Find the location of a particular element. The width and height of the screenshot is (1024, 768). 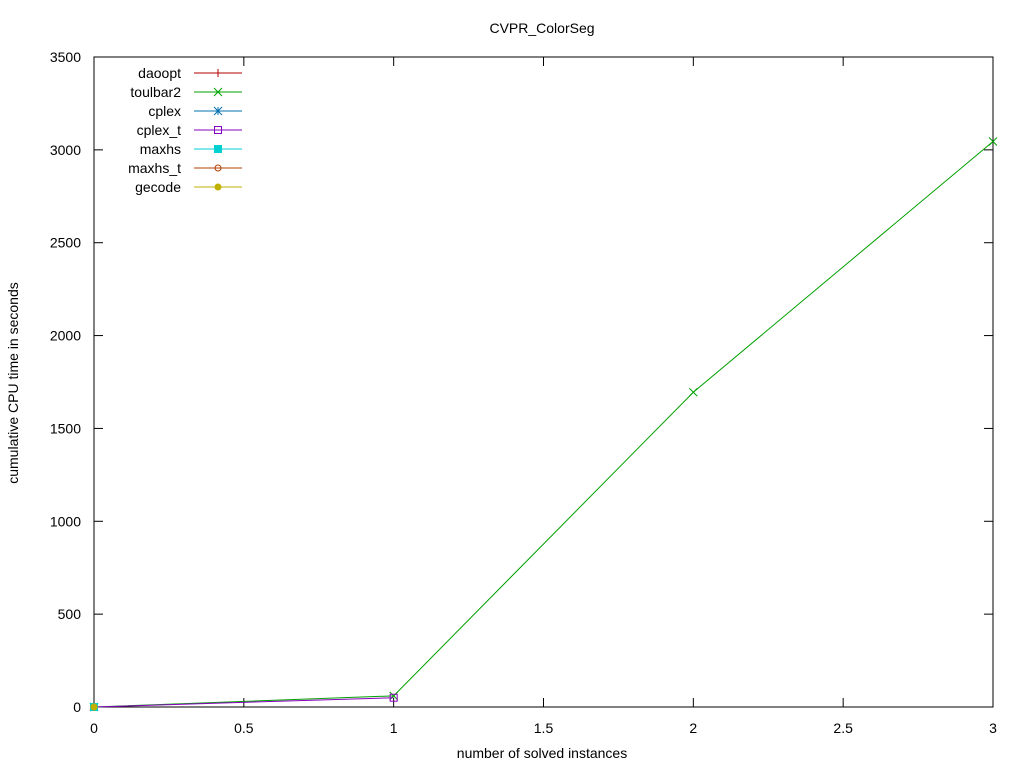

x-tick-label: 3 is located at coordinates (993, 728).